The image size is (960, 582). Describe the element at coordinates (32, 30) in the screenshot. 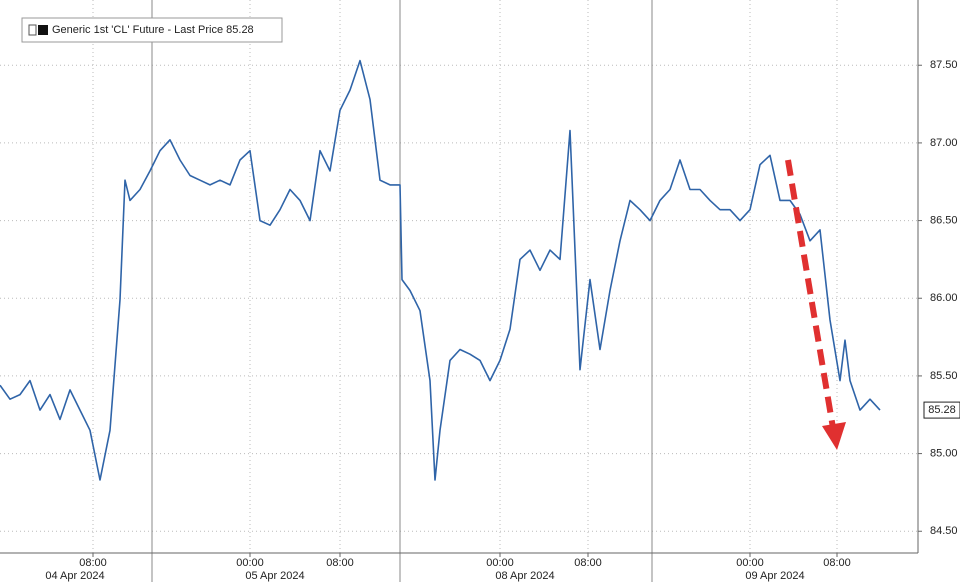

I see `legend-icon` at that location.